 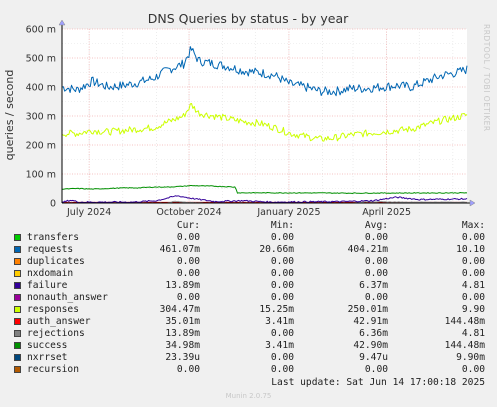 I want to click on legend-cur-value: 304.47m, so click(x=179, y=309).